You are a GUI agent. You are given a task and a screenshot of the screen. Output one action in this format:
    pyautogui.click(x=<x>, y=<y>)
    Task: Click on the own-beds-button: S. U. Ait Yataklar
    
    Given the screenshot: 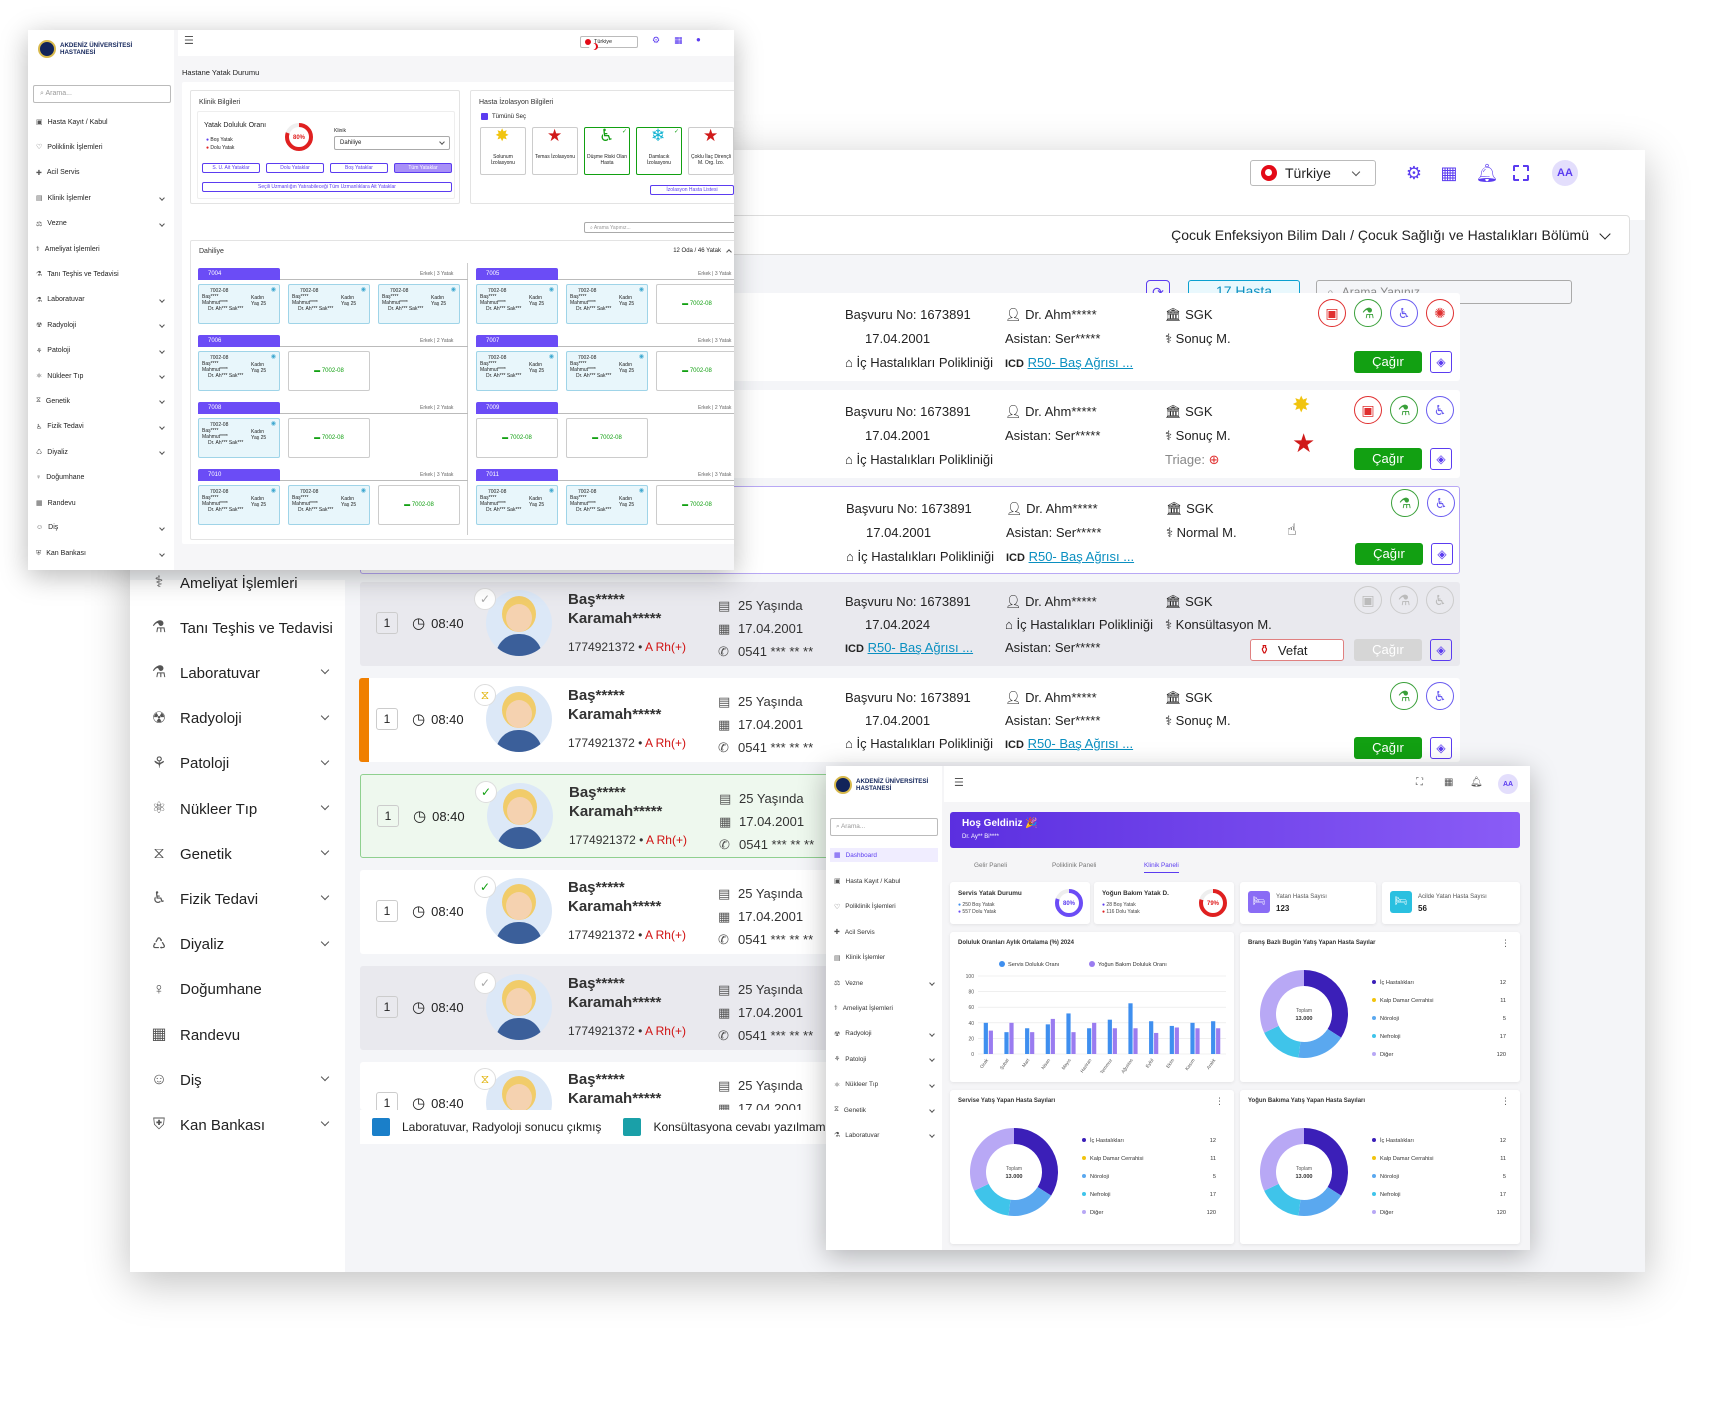 What is the action you would take?
    pyautogui.click(x=231, y=168)
    